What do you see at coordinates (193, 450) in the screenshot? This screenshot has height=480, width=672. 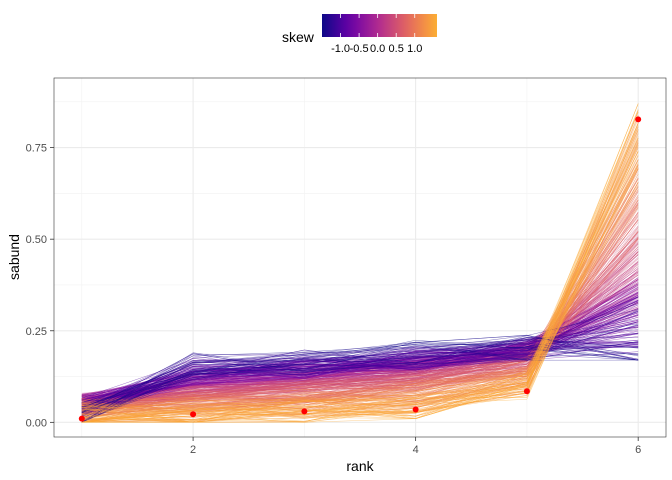 I see `x-tick-label: 2` at bounding box center [193, 450].